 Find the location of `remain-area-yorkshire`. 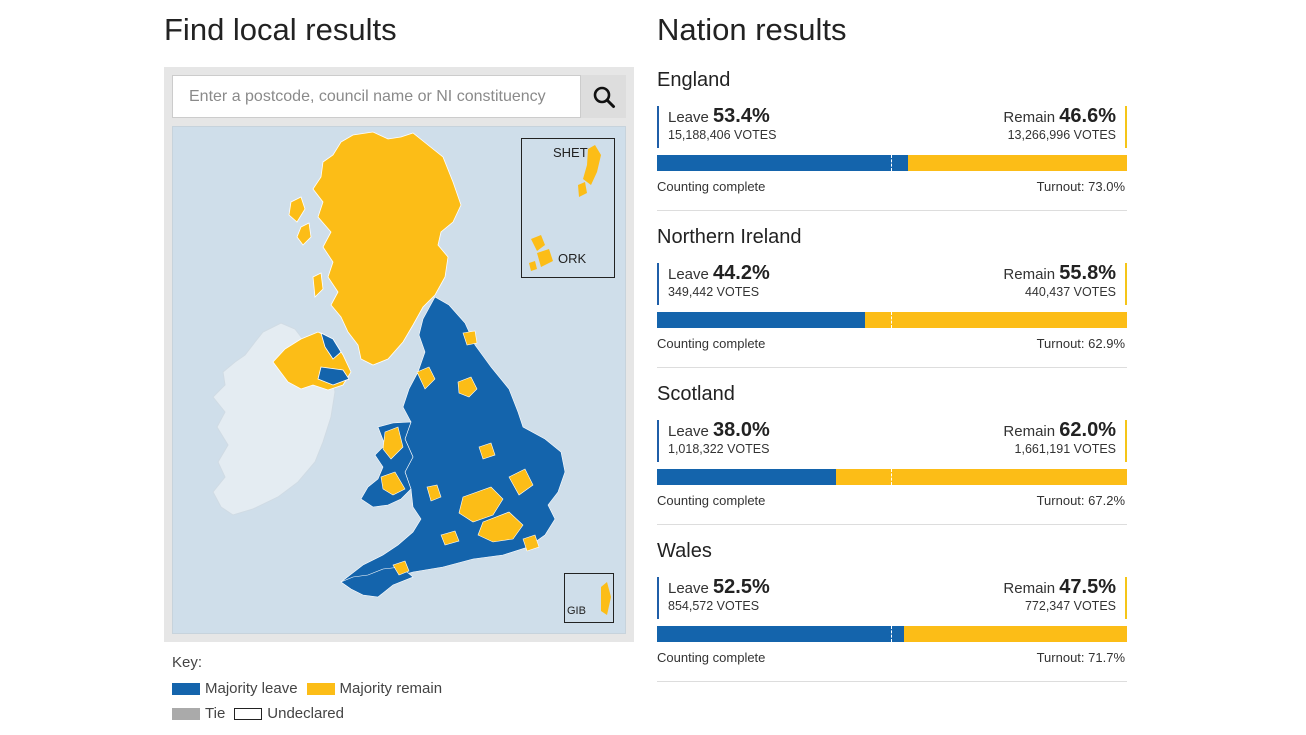

remain-area-yorkshire is located at coordinates (467, 387).